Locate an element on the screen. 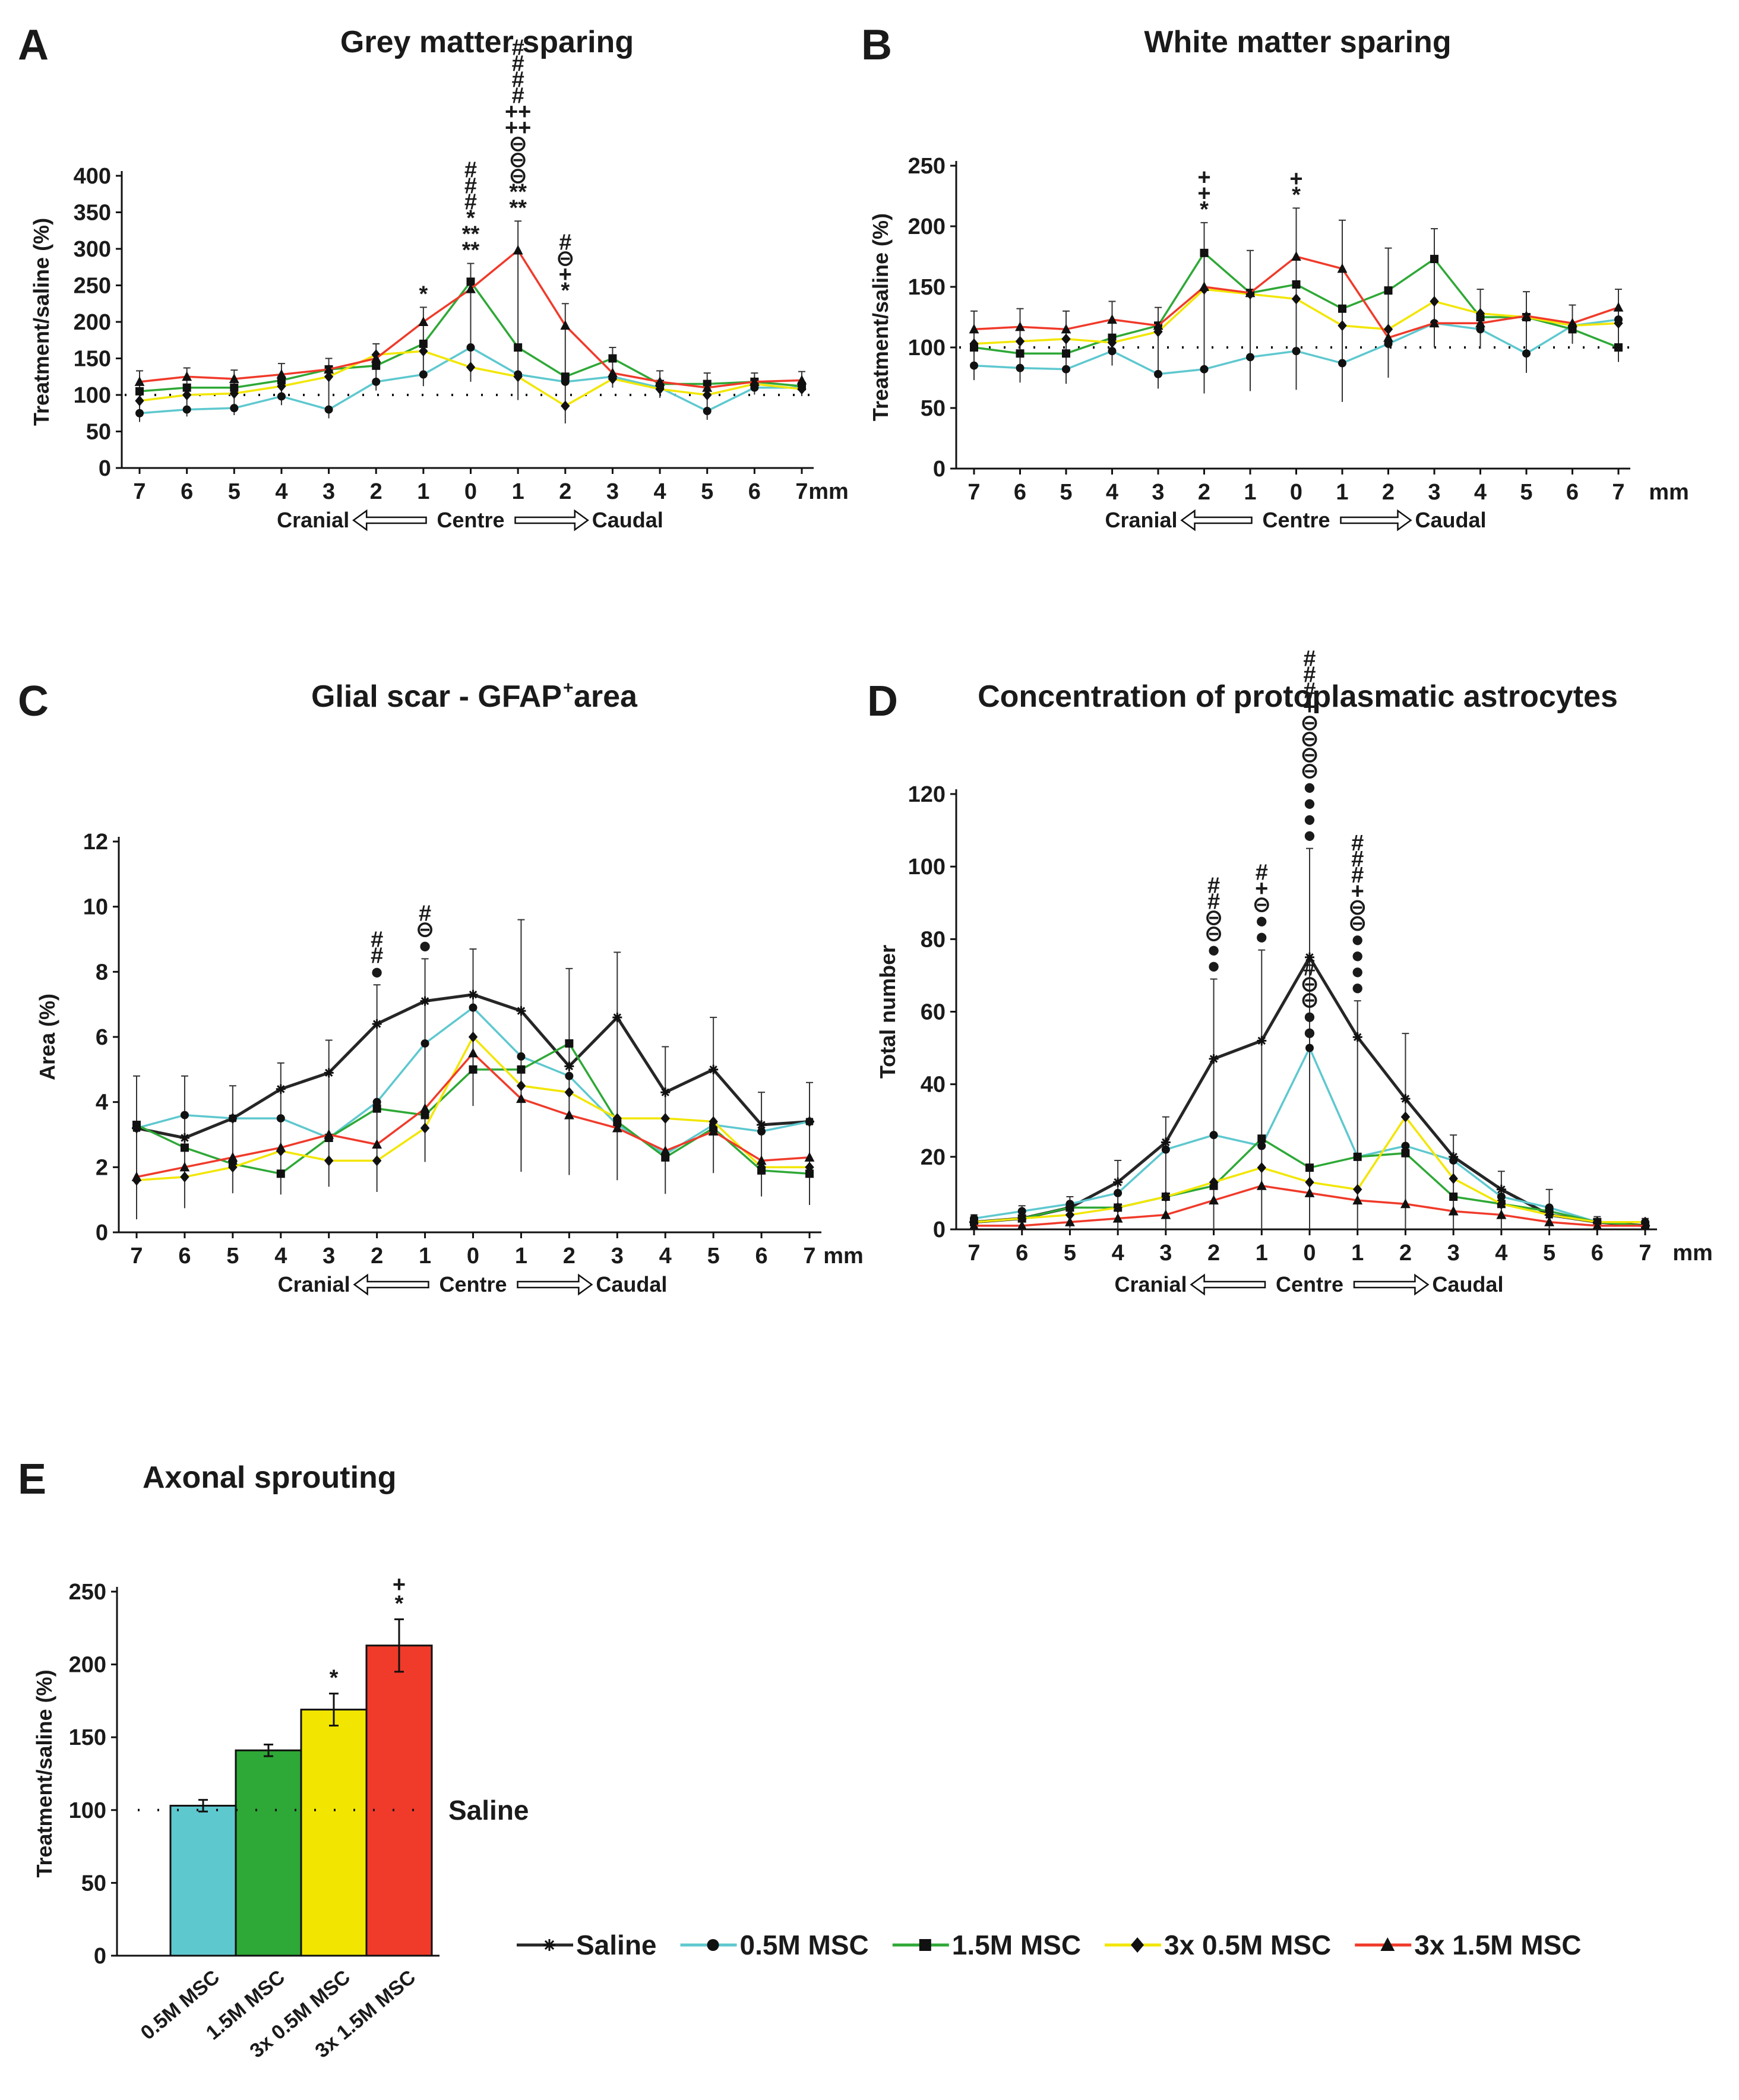  y-tick-label: 2 is located at coordinates (102, 1167).